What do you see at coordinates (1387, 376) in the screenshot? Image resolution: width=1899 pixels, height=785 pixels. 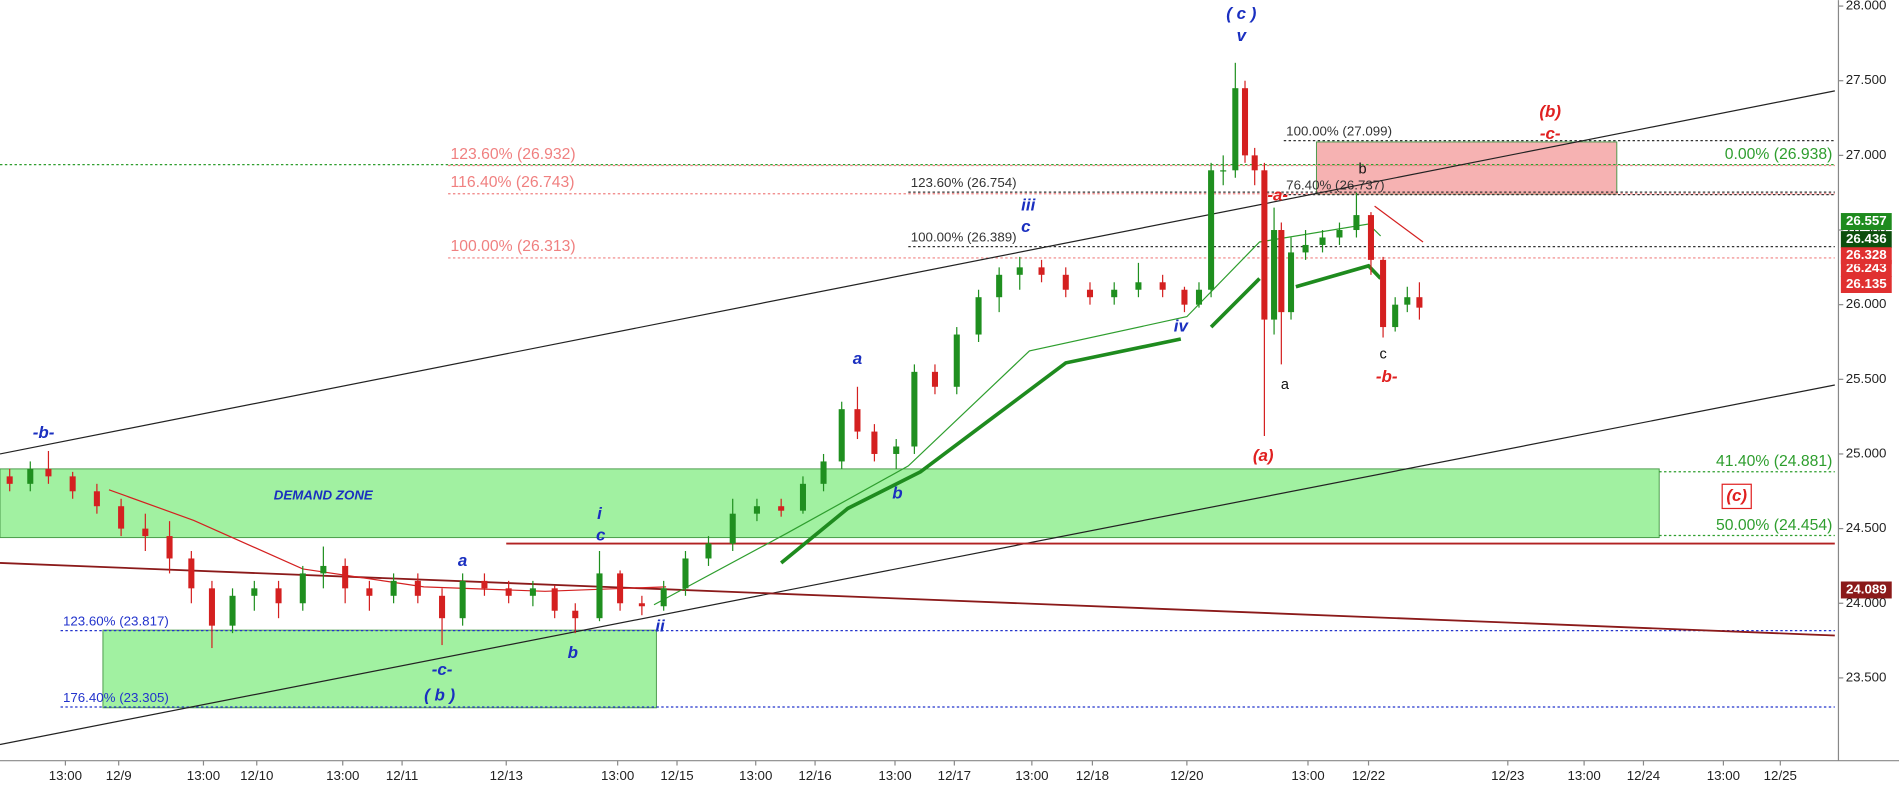 I see `wave-label: -b-` at bounding box center [1387, 376].